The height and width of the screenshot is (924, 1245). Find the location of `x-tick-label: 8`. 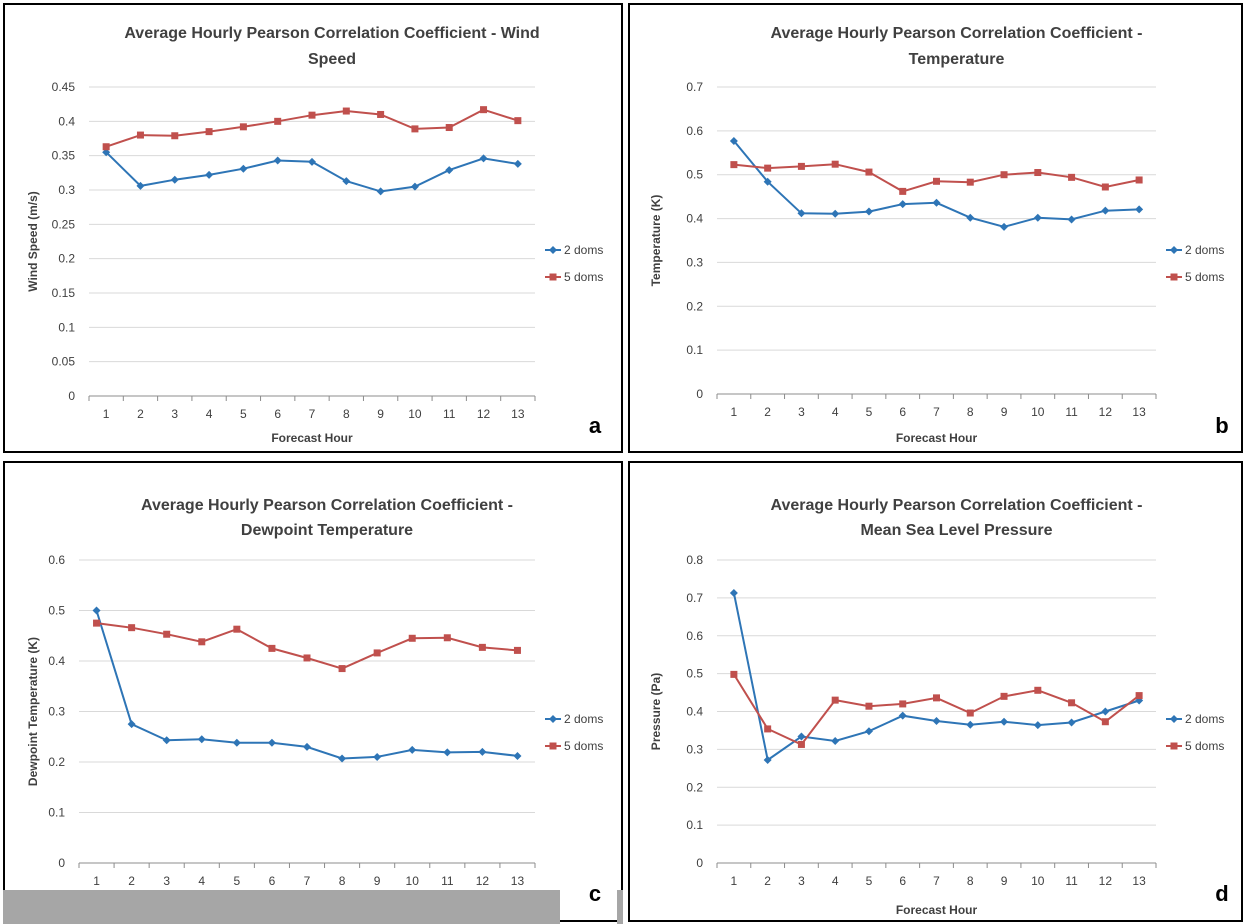

x-tick-label: 8 is located at coordinates (346, 414).